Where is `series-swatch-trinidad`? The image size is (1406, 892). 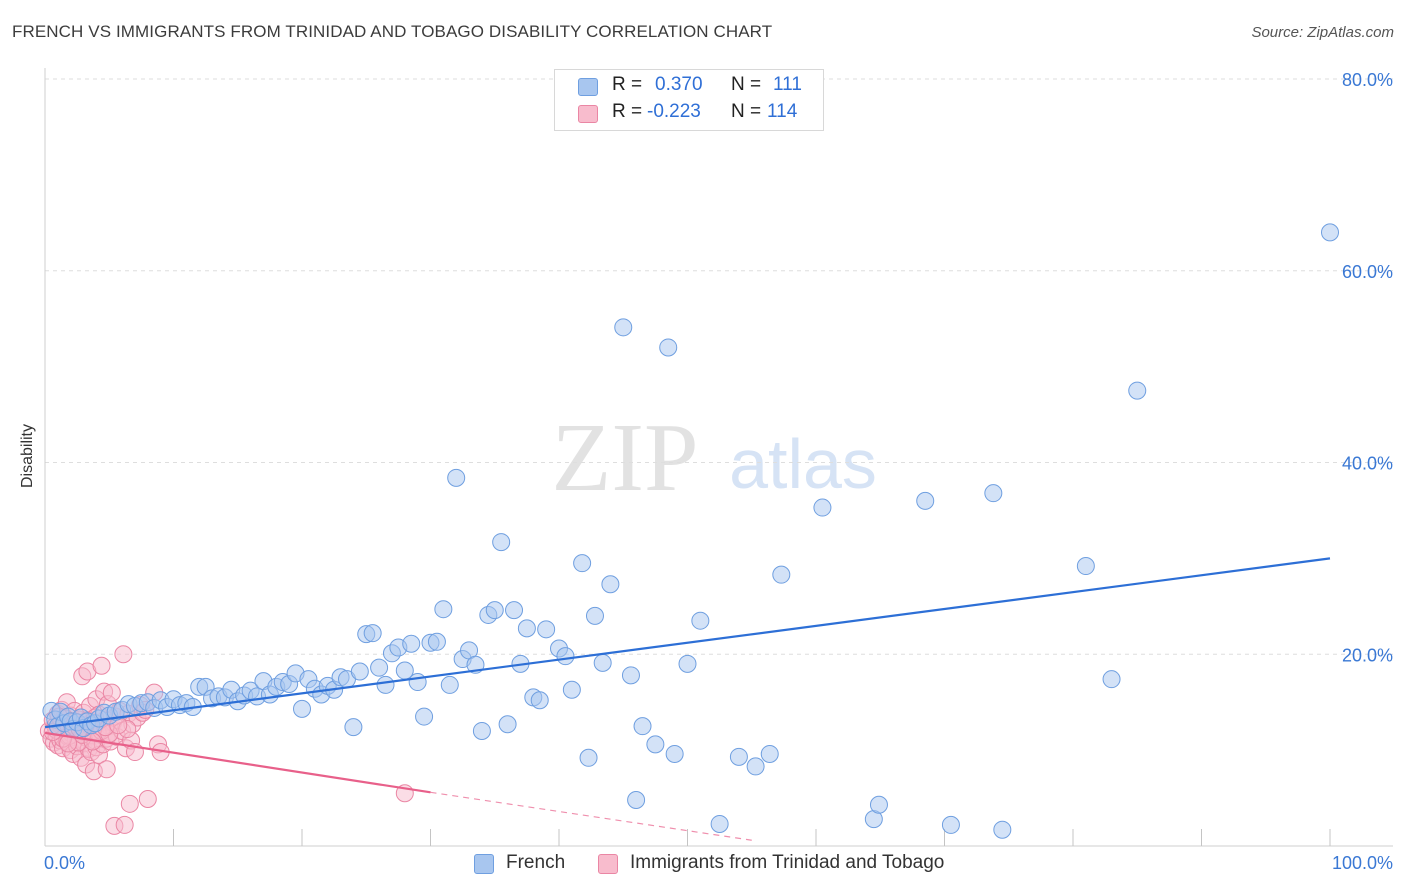
series-swatch-trinidad is located at coordinates (608, 864).